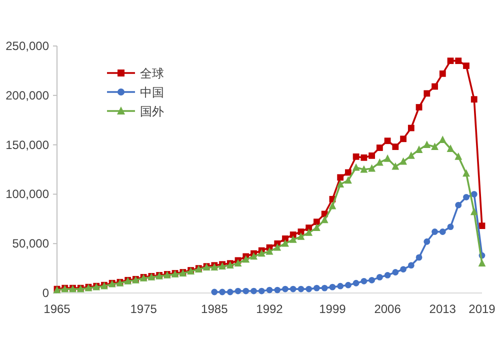 This screenshot has height=362, width=500. What do you see at coordinates (28, 145) in the screenshot?
I see `y-tick-label: 150,000` at bounding box center [28, 145].